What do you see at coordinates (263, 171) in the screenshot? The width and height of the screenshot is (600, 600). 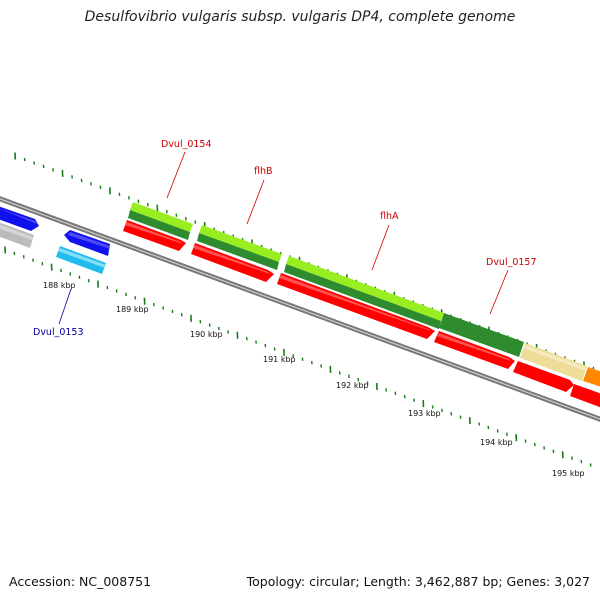 I see `gene-label-flhB: flhB` at bounding box center [263, 171].